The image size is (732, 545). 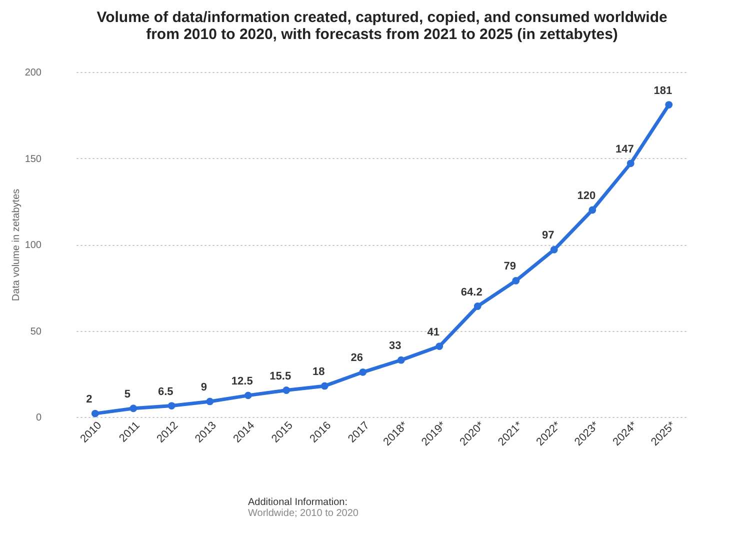 What do you see at coordinates (586, 196) in the screenshot?
I see `data-label: 120` at bounding box center [586, 196].